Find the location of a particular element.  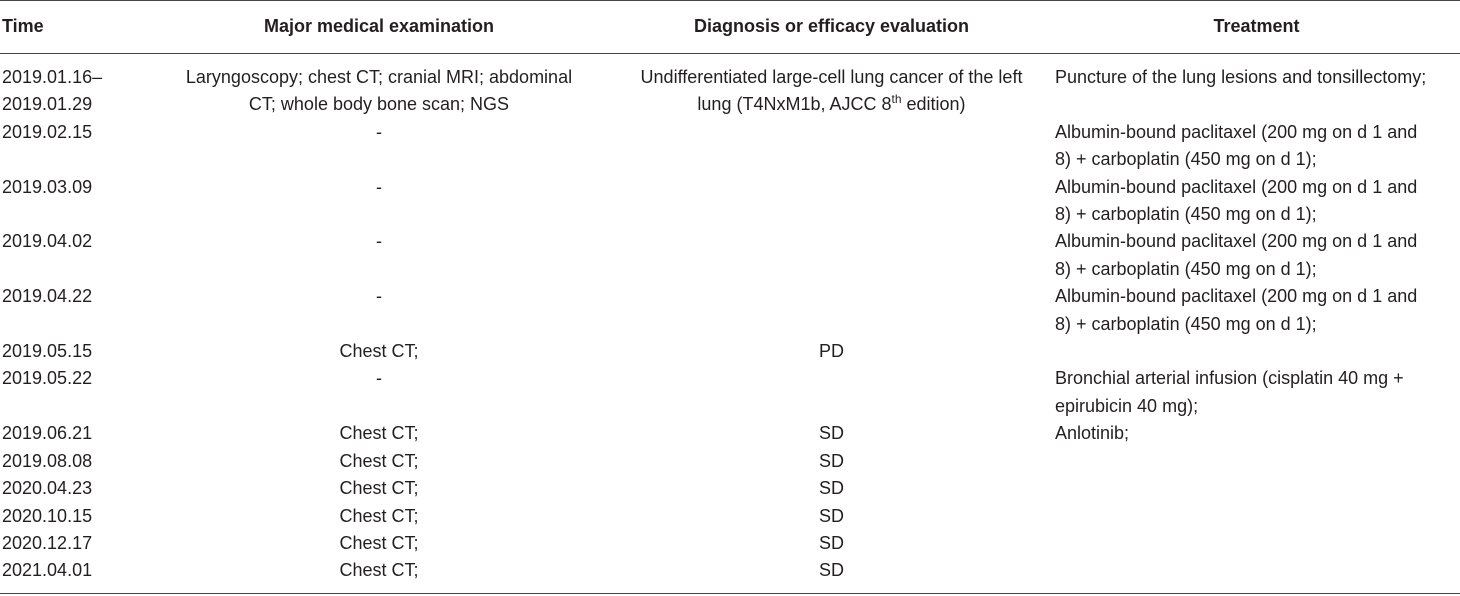

table-row: 2021.04.01 Chest CT; SD is located at coordinates (730, 575).